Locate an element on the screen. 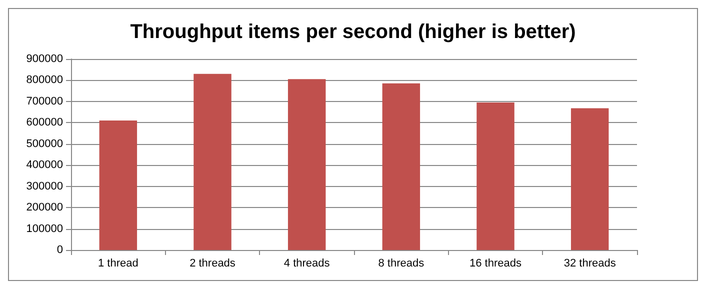 The image size is (706, 289). x-tick-label: 2 threads is located at coordinates (213, 264).